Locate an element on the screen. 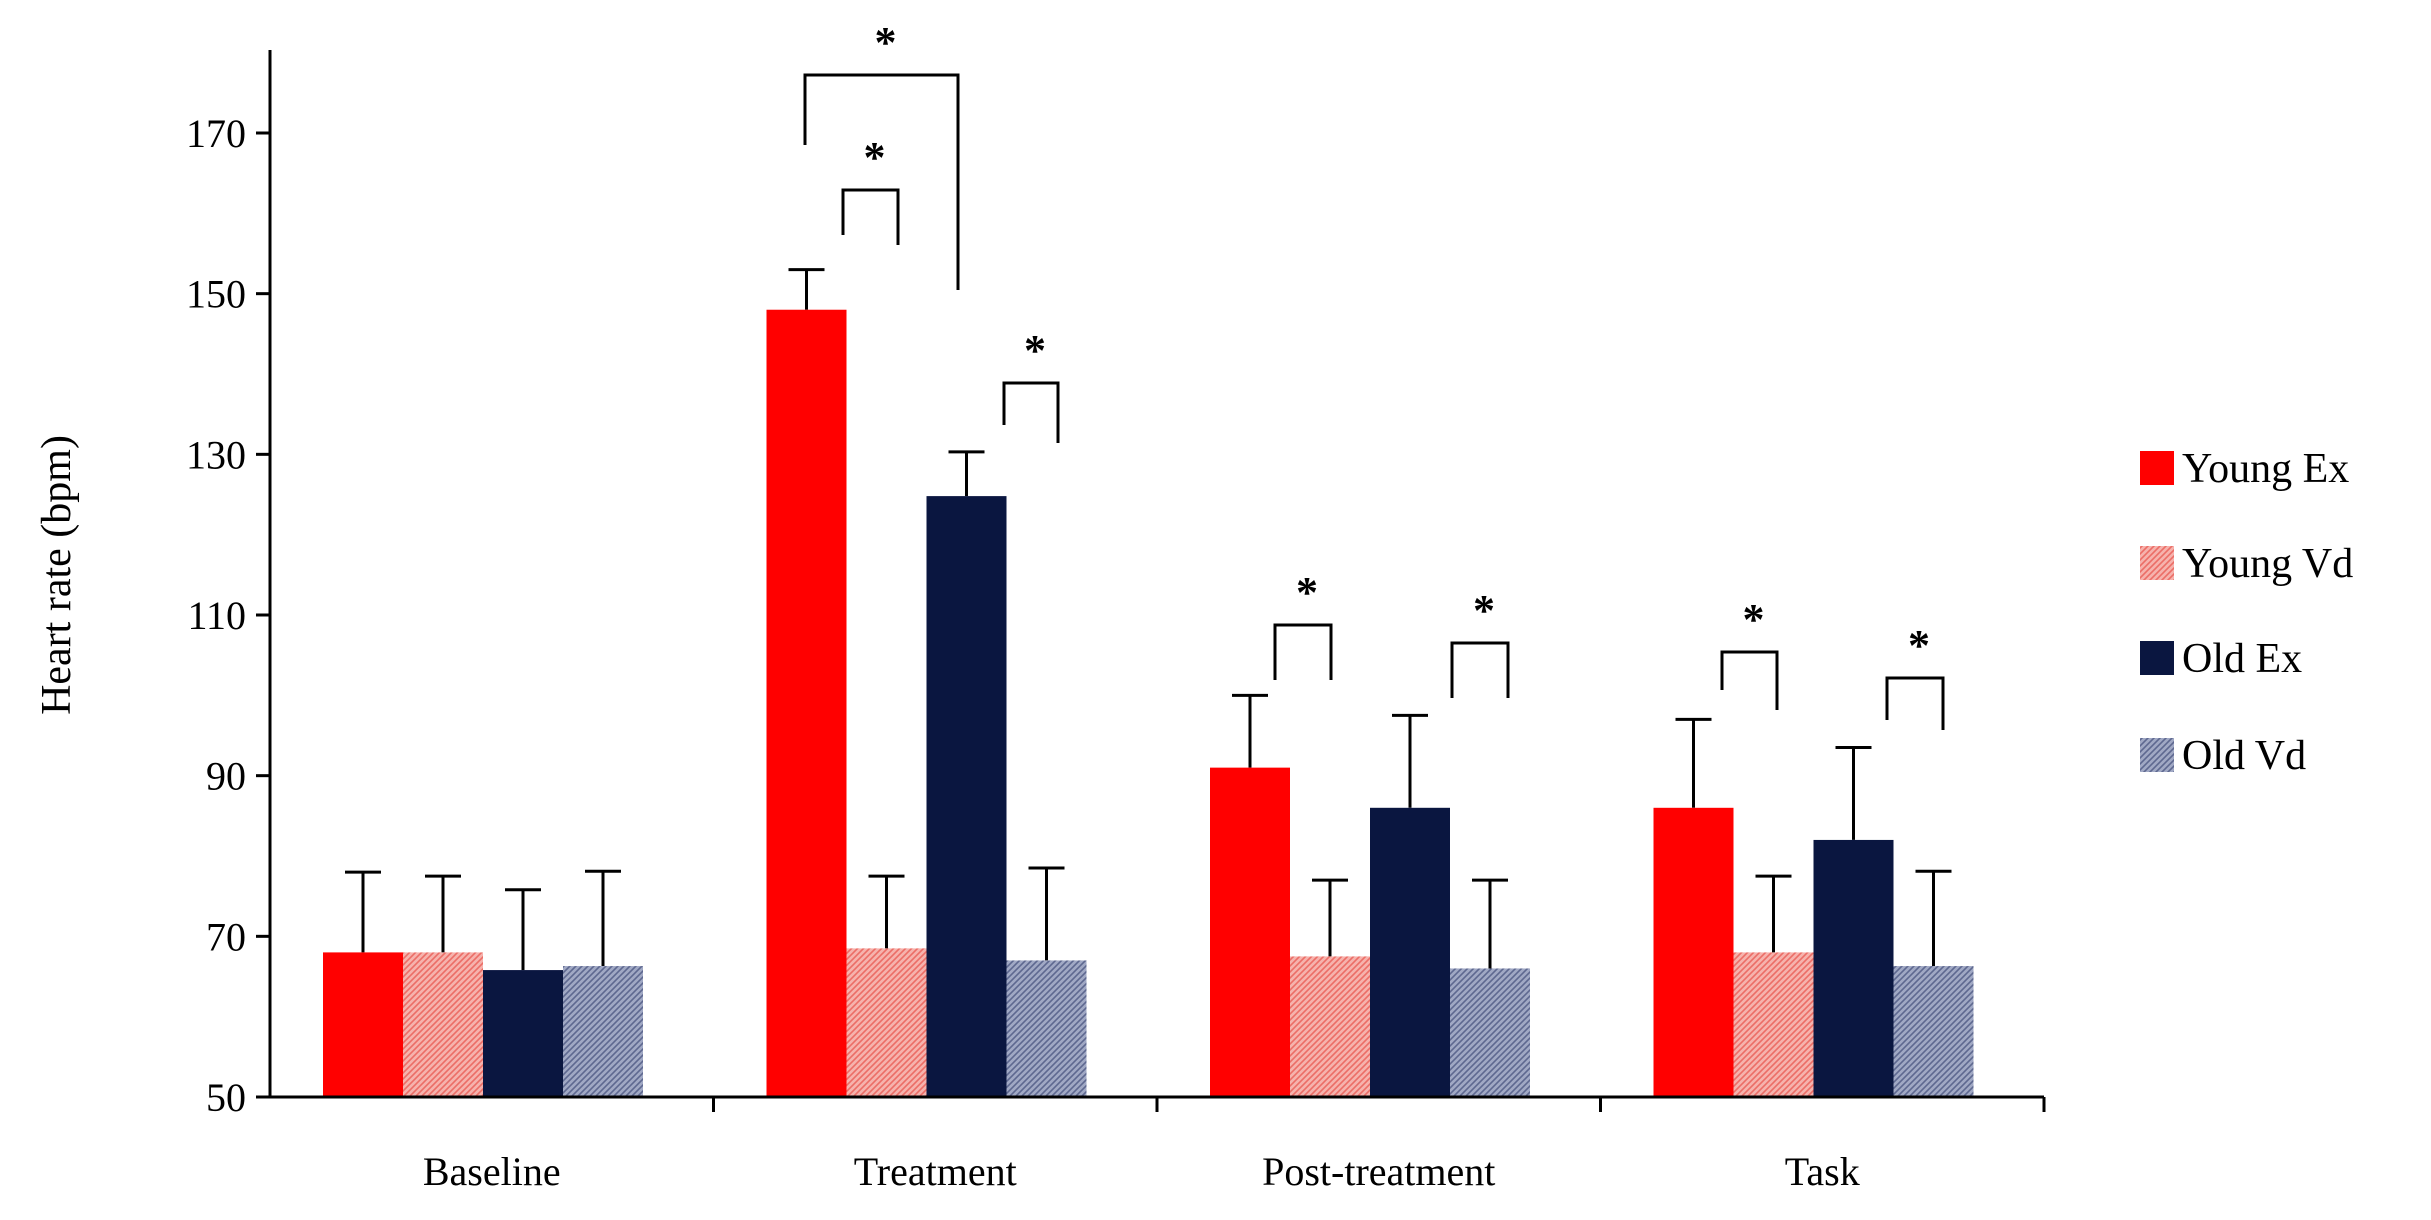 This screenshot has height=1220, width=2431. y-tick-label: 150 is located at coordinates (216, 294).